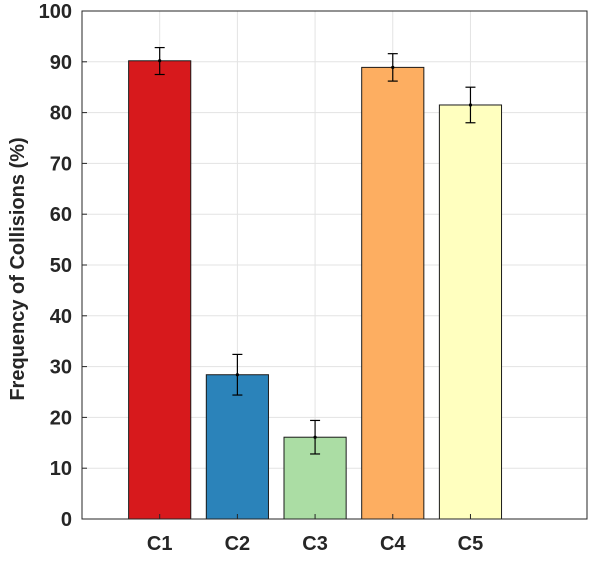  Describe the element at coordinates (61, 469) in the screenshot. I see `y-tick-label: 10` at that location.